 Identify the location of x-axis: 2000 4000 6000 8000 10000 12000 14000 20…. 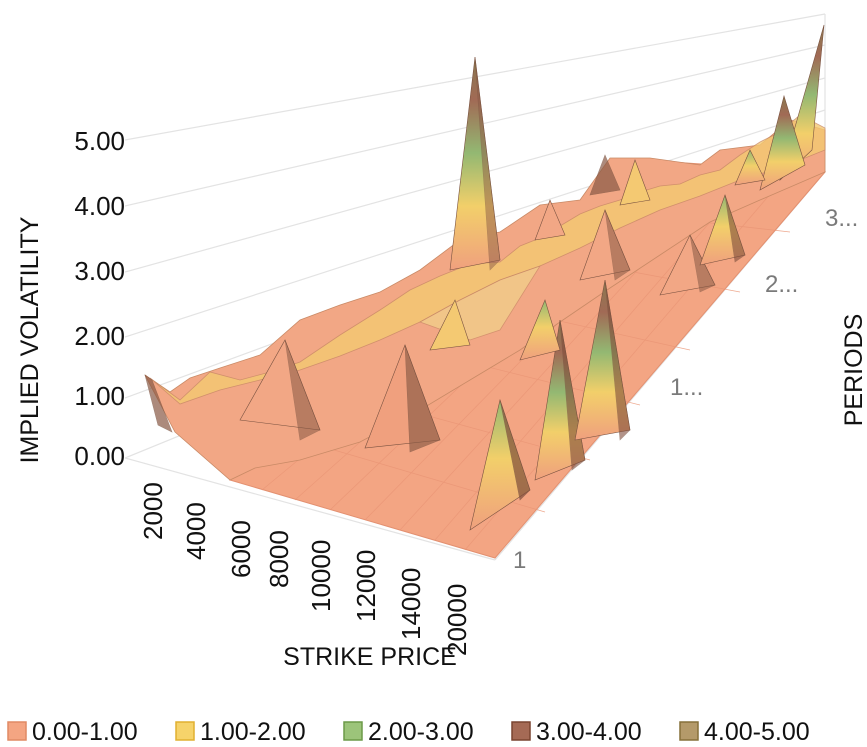
(305, 576).